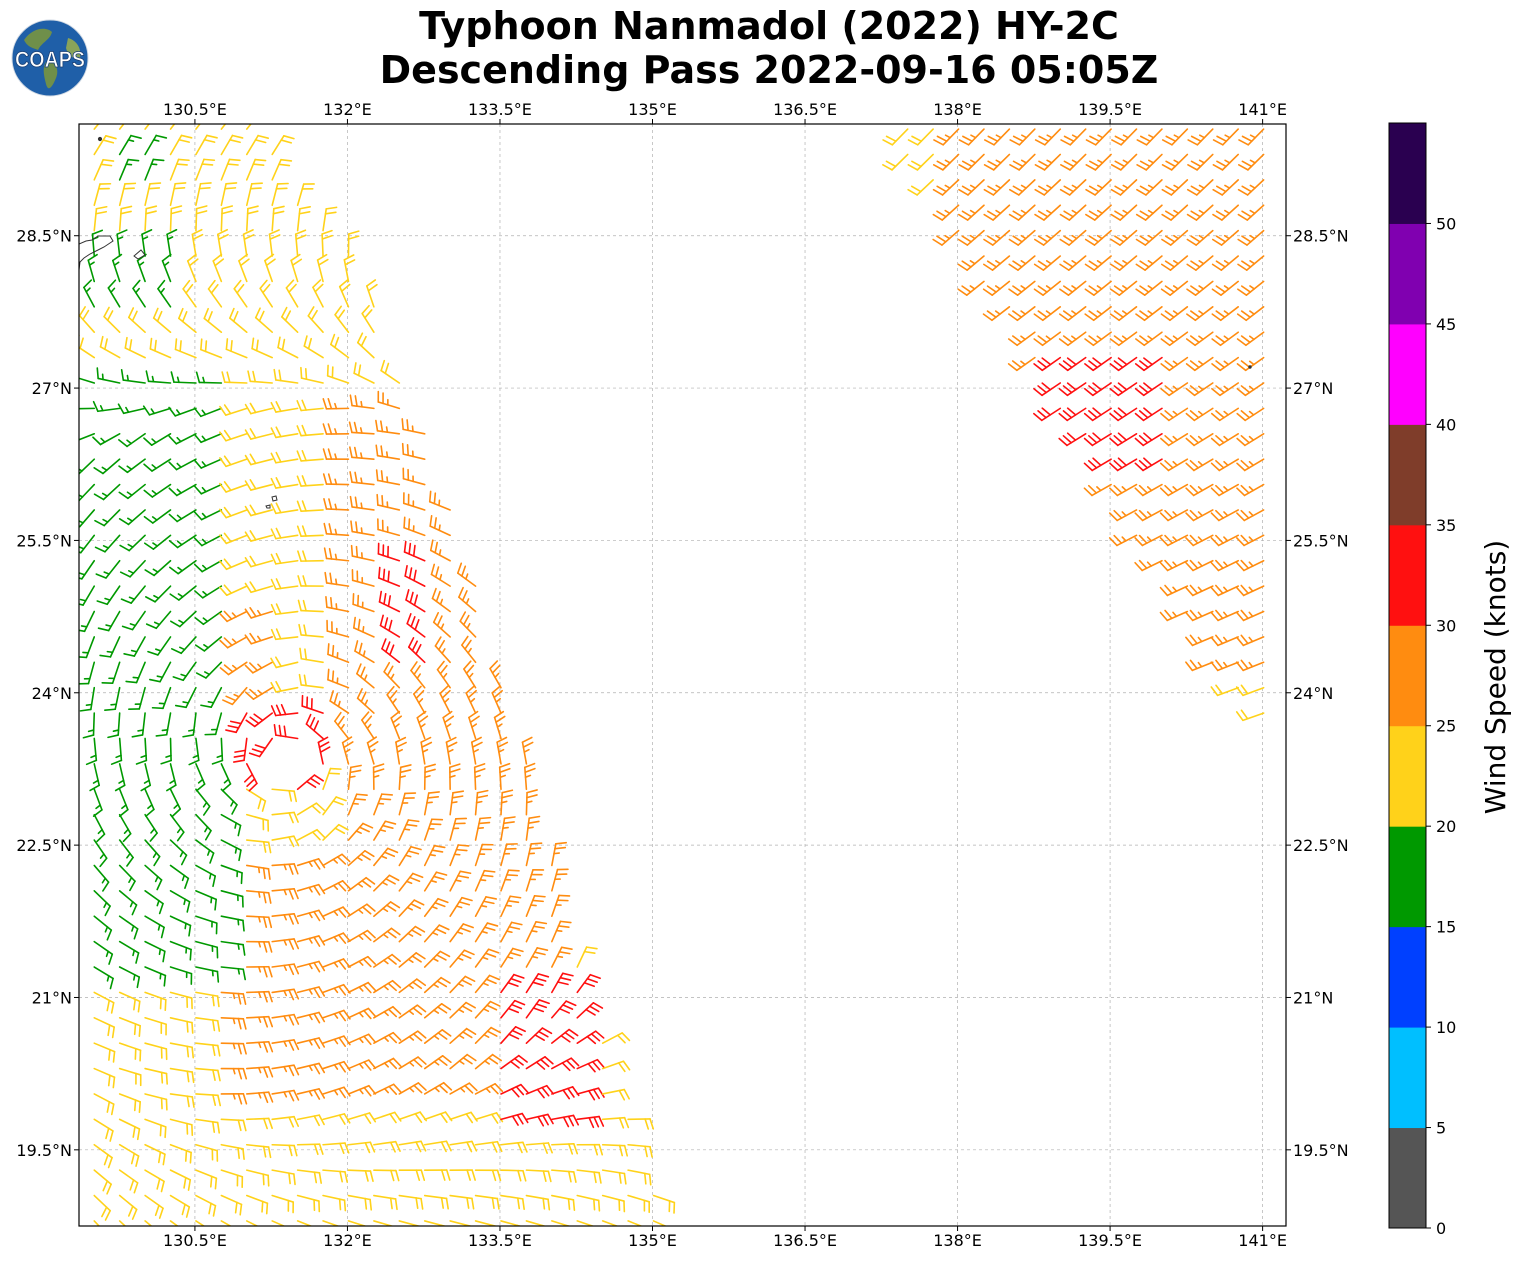 The width and height of the screenshot is (1525, 1262). Describe the element at coordinates (1262, 1240) in the screenshot. I see `lon-tick-bottom: 141°E` at that location.